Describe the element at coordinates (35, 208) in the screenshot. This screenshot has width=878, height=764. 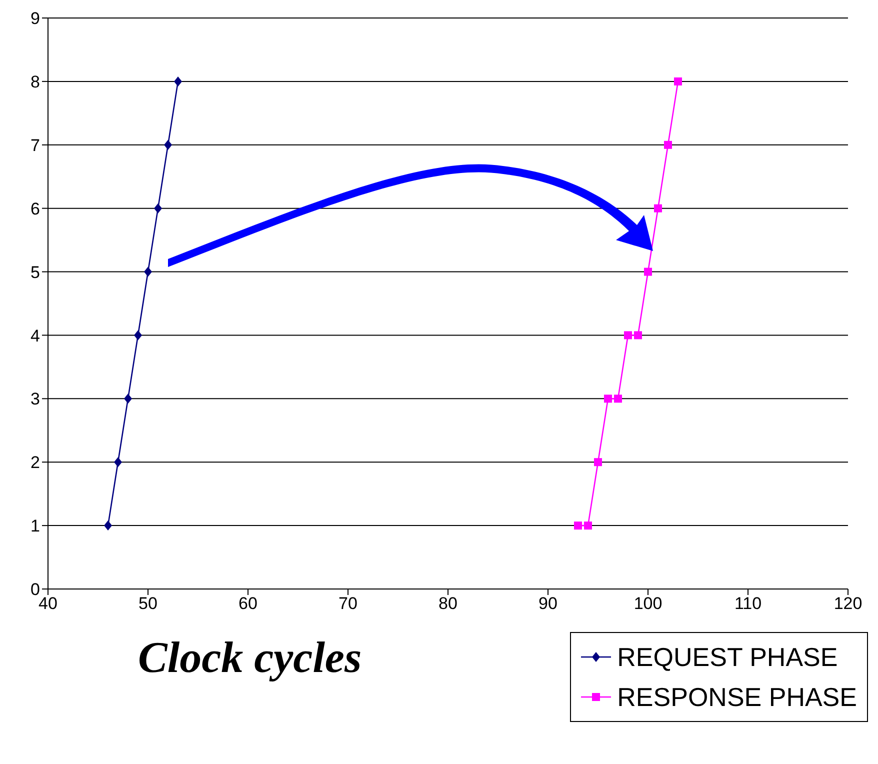
I see `y-tick-label: 6` at that location.